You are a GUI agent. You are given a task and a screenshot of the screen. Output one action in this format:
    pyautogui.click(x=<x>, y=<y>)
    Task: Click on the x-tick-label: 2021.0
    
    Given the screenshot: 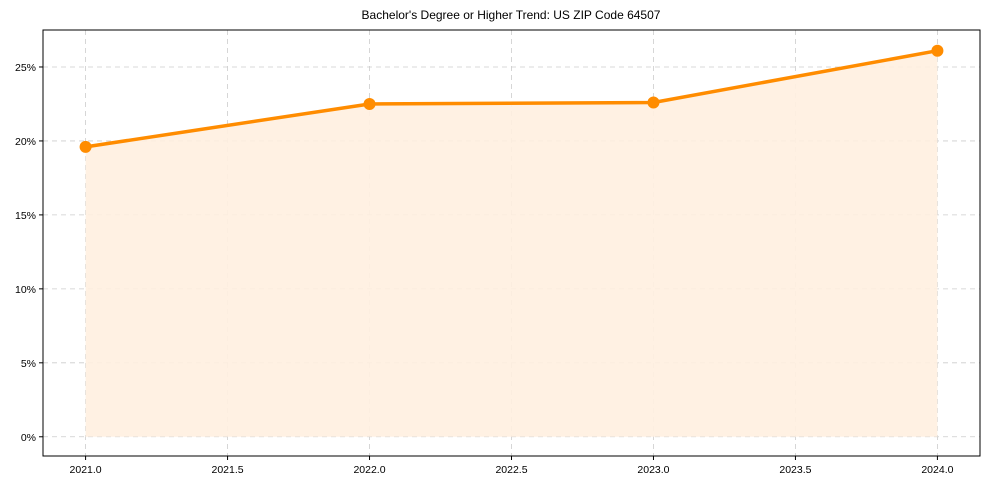 What is the action you would take?
    pyautogui.click(x=86, y=470)
    